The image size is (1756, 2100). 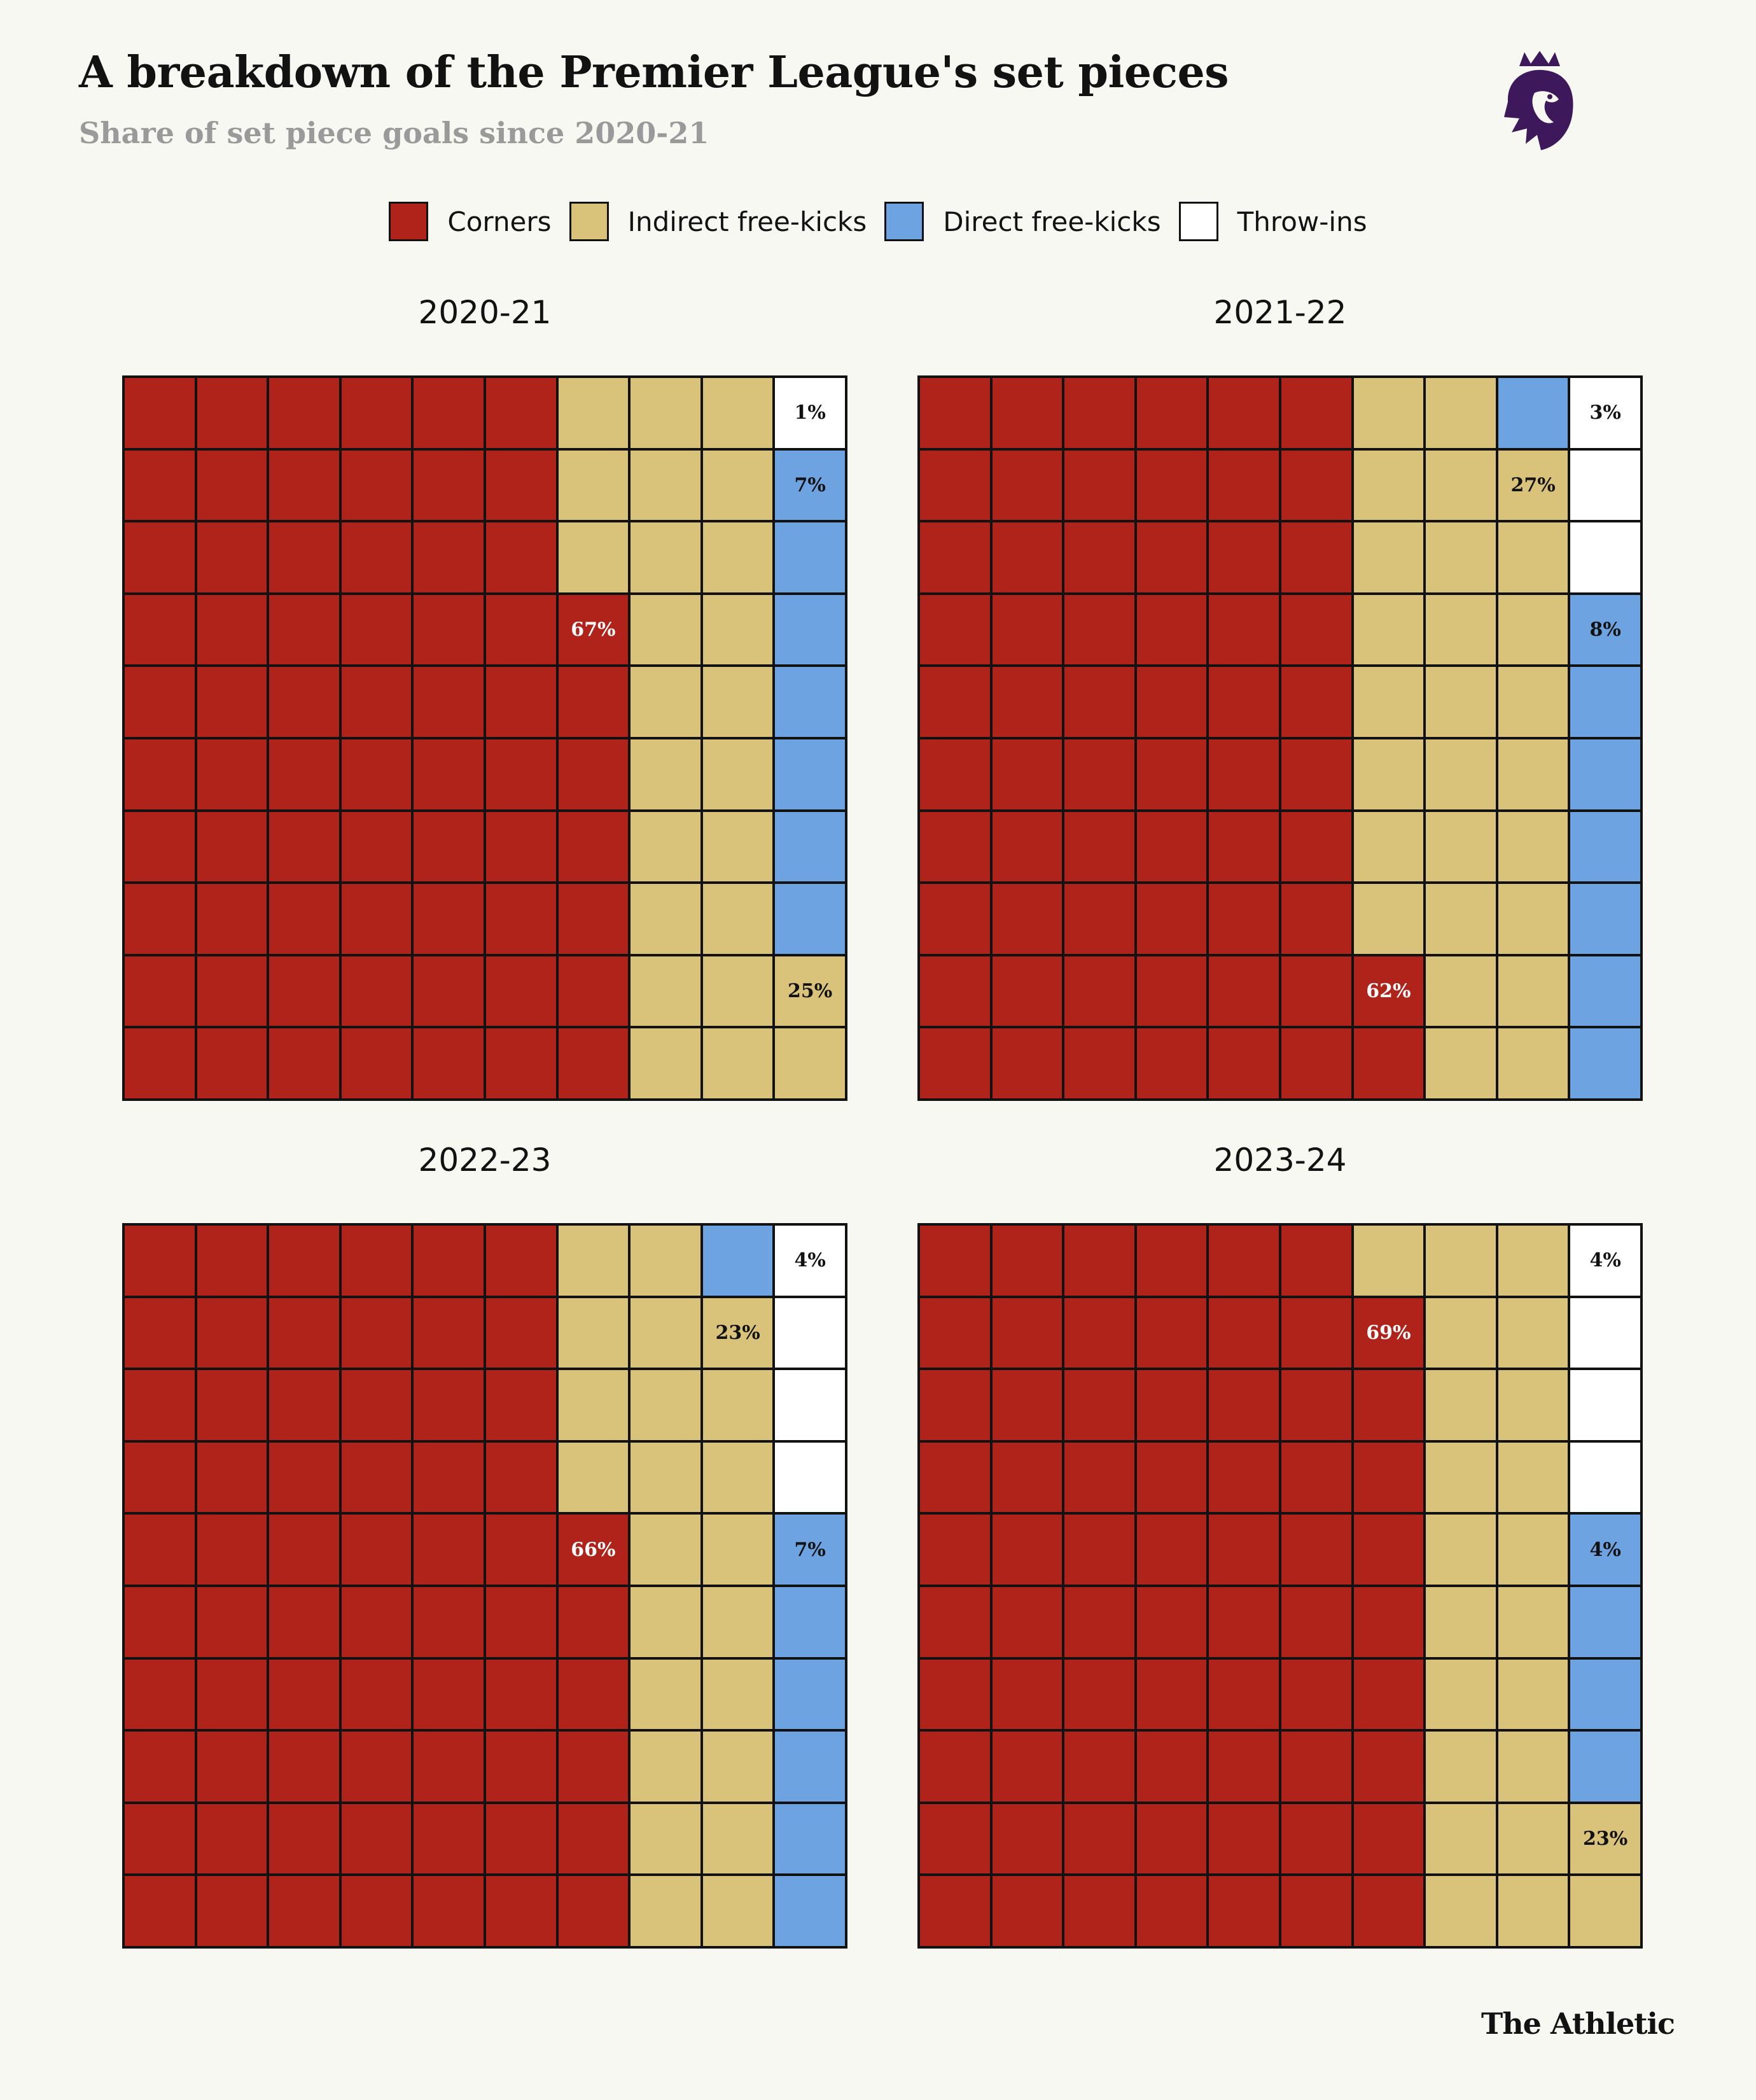 What do you see at coordinates (1605, 1549) in the screenshot?
I see `data-label-direct: 4%` at bounding box center [1605, 1549].